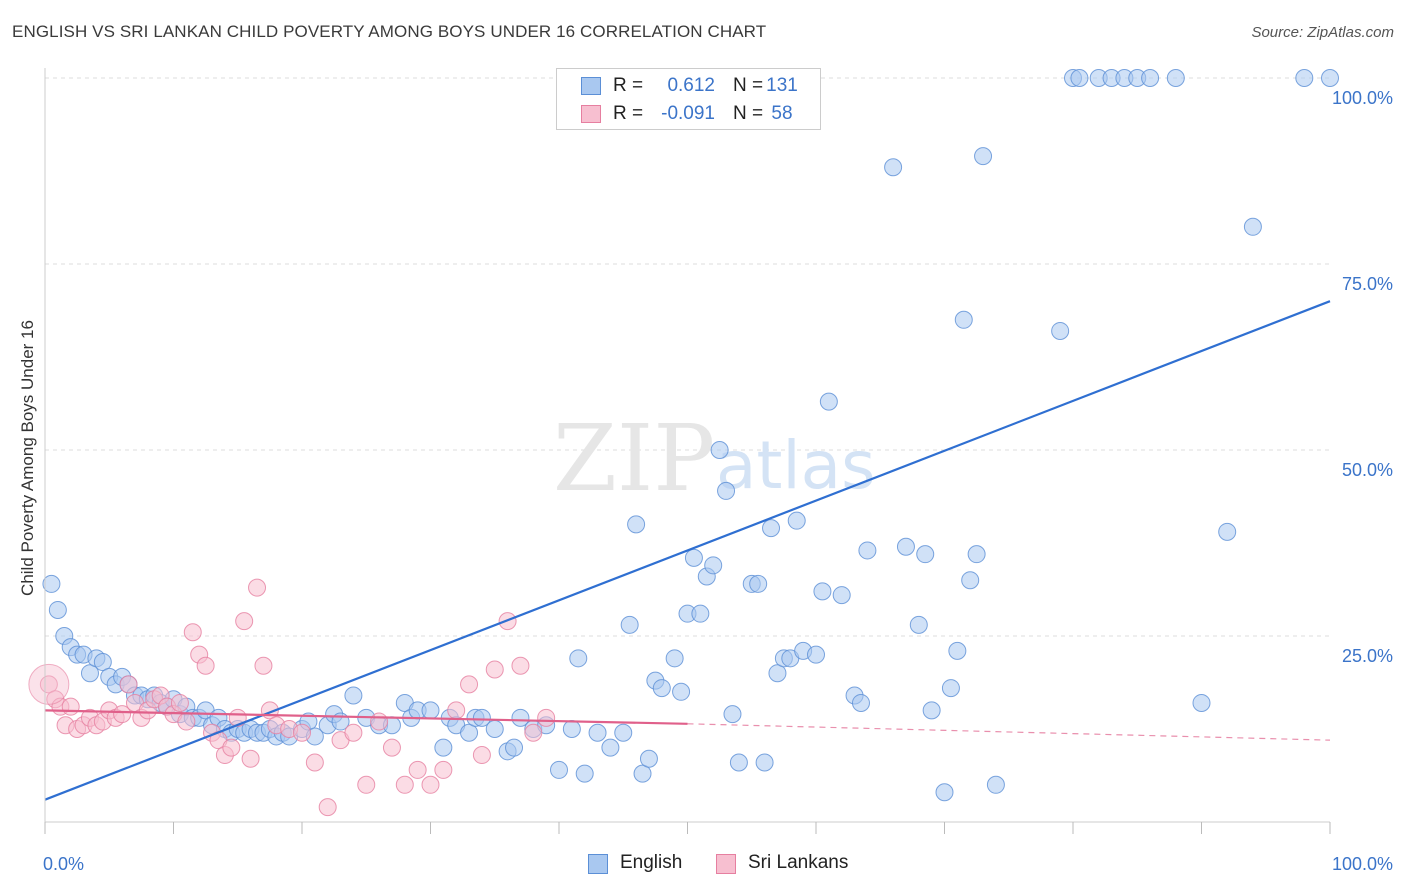  What do you see at coordinates (591, 114) in the screenshot?
I see `srilankans-swatch` at bounding box center [591, 114].